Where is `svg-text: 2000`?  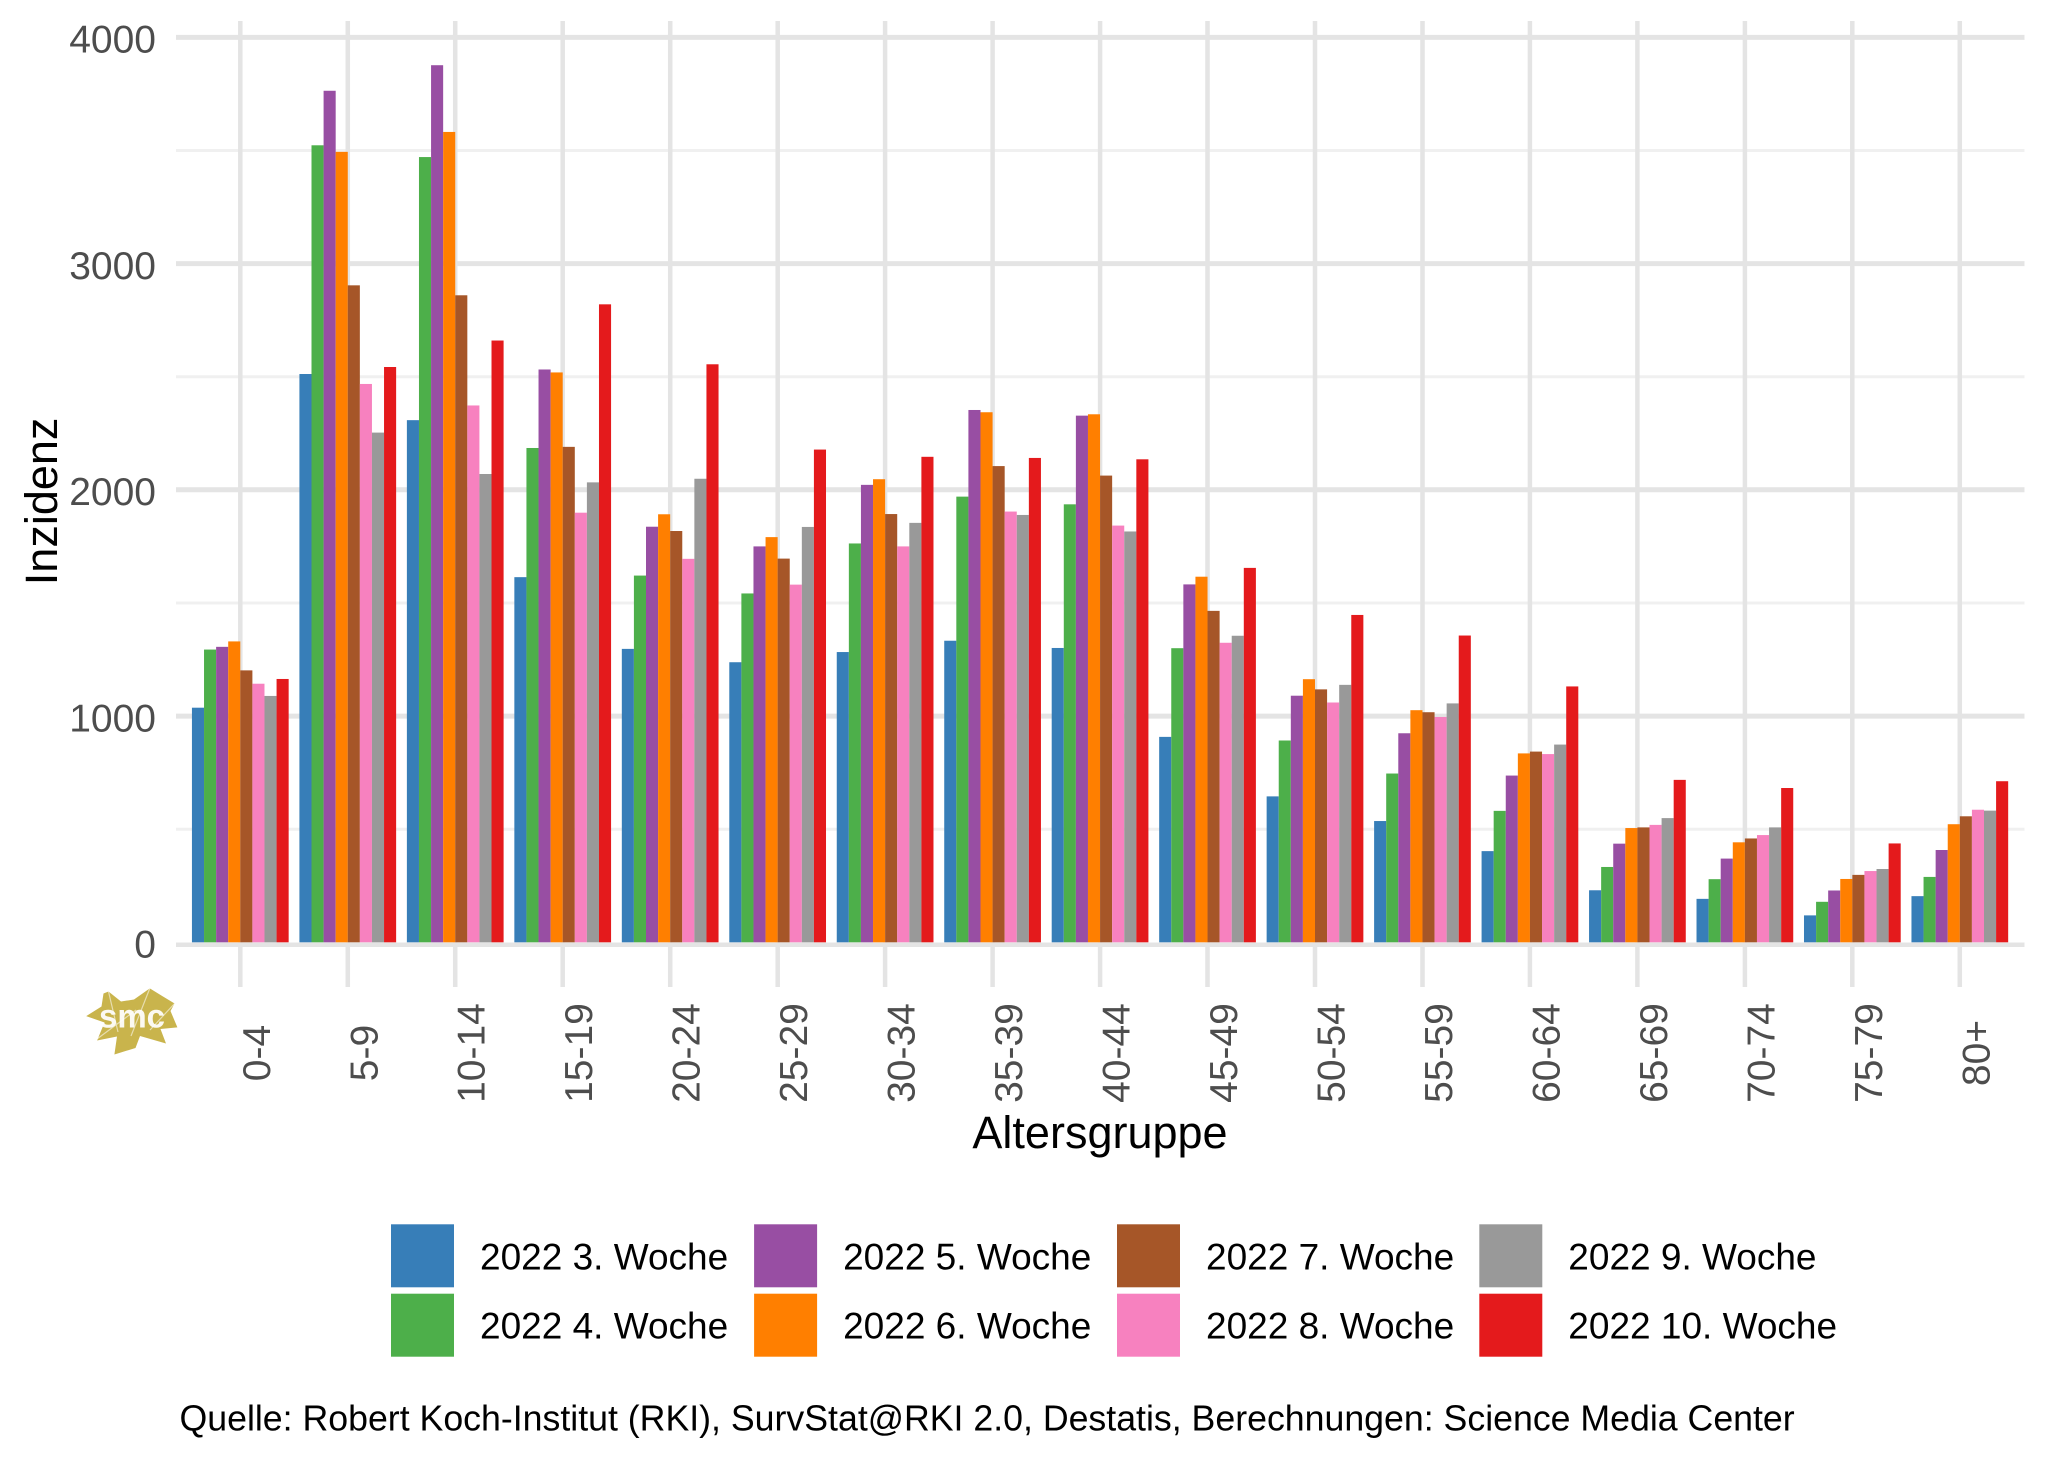 svg-text: 2000 is located at coordinates (112, 492).